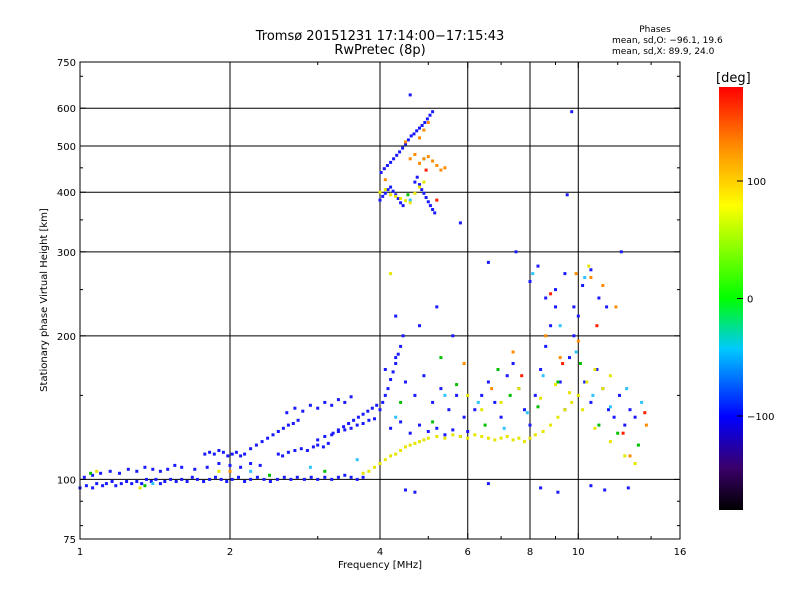 The image size is (800, 600). What do you see at coordinates (733, 78) in the screenshot?
I see `colorbar-label: [deg]` at bounding box center [733, 78].